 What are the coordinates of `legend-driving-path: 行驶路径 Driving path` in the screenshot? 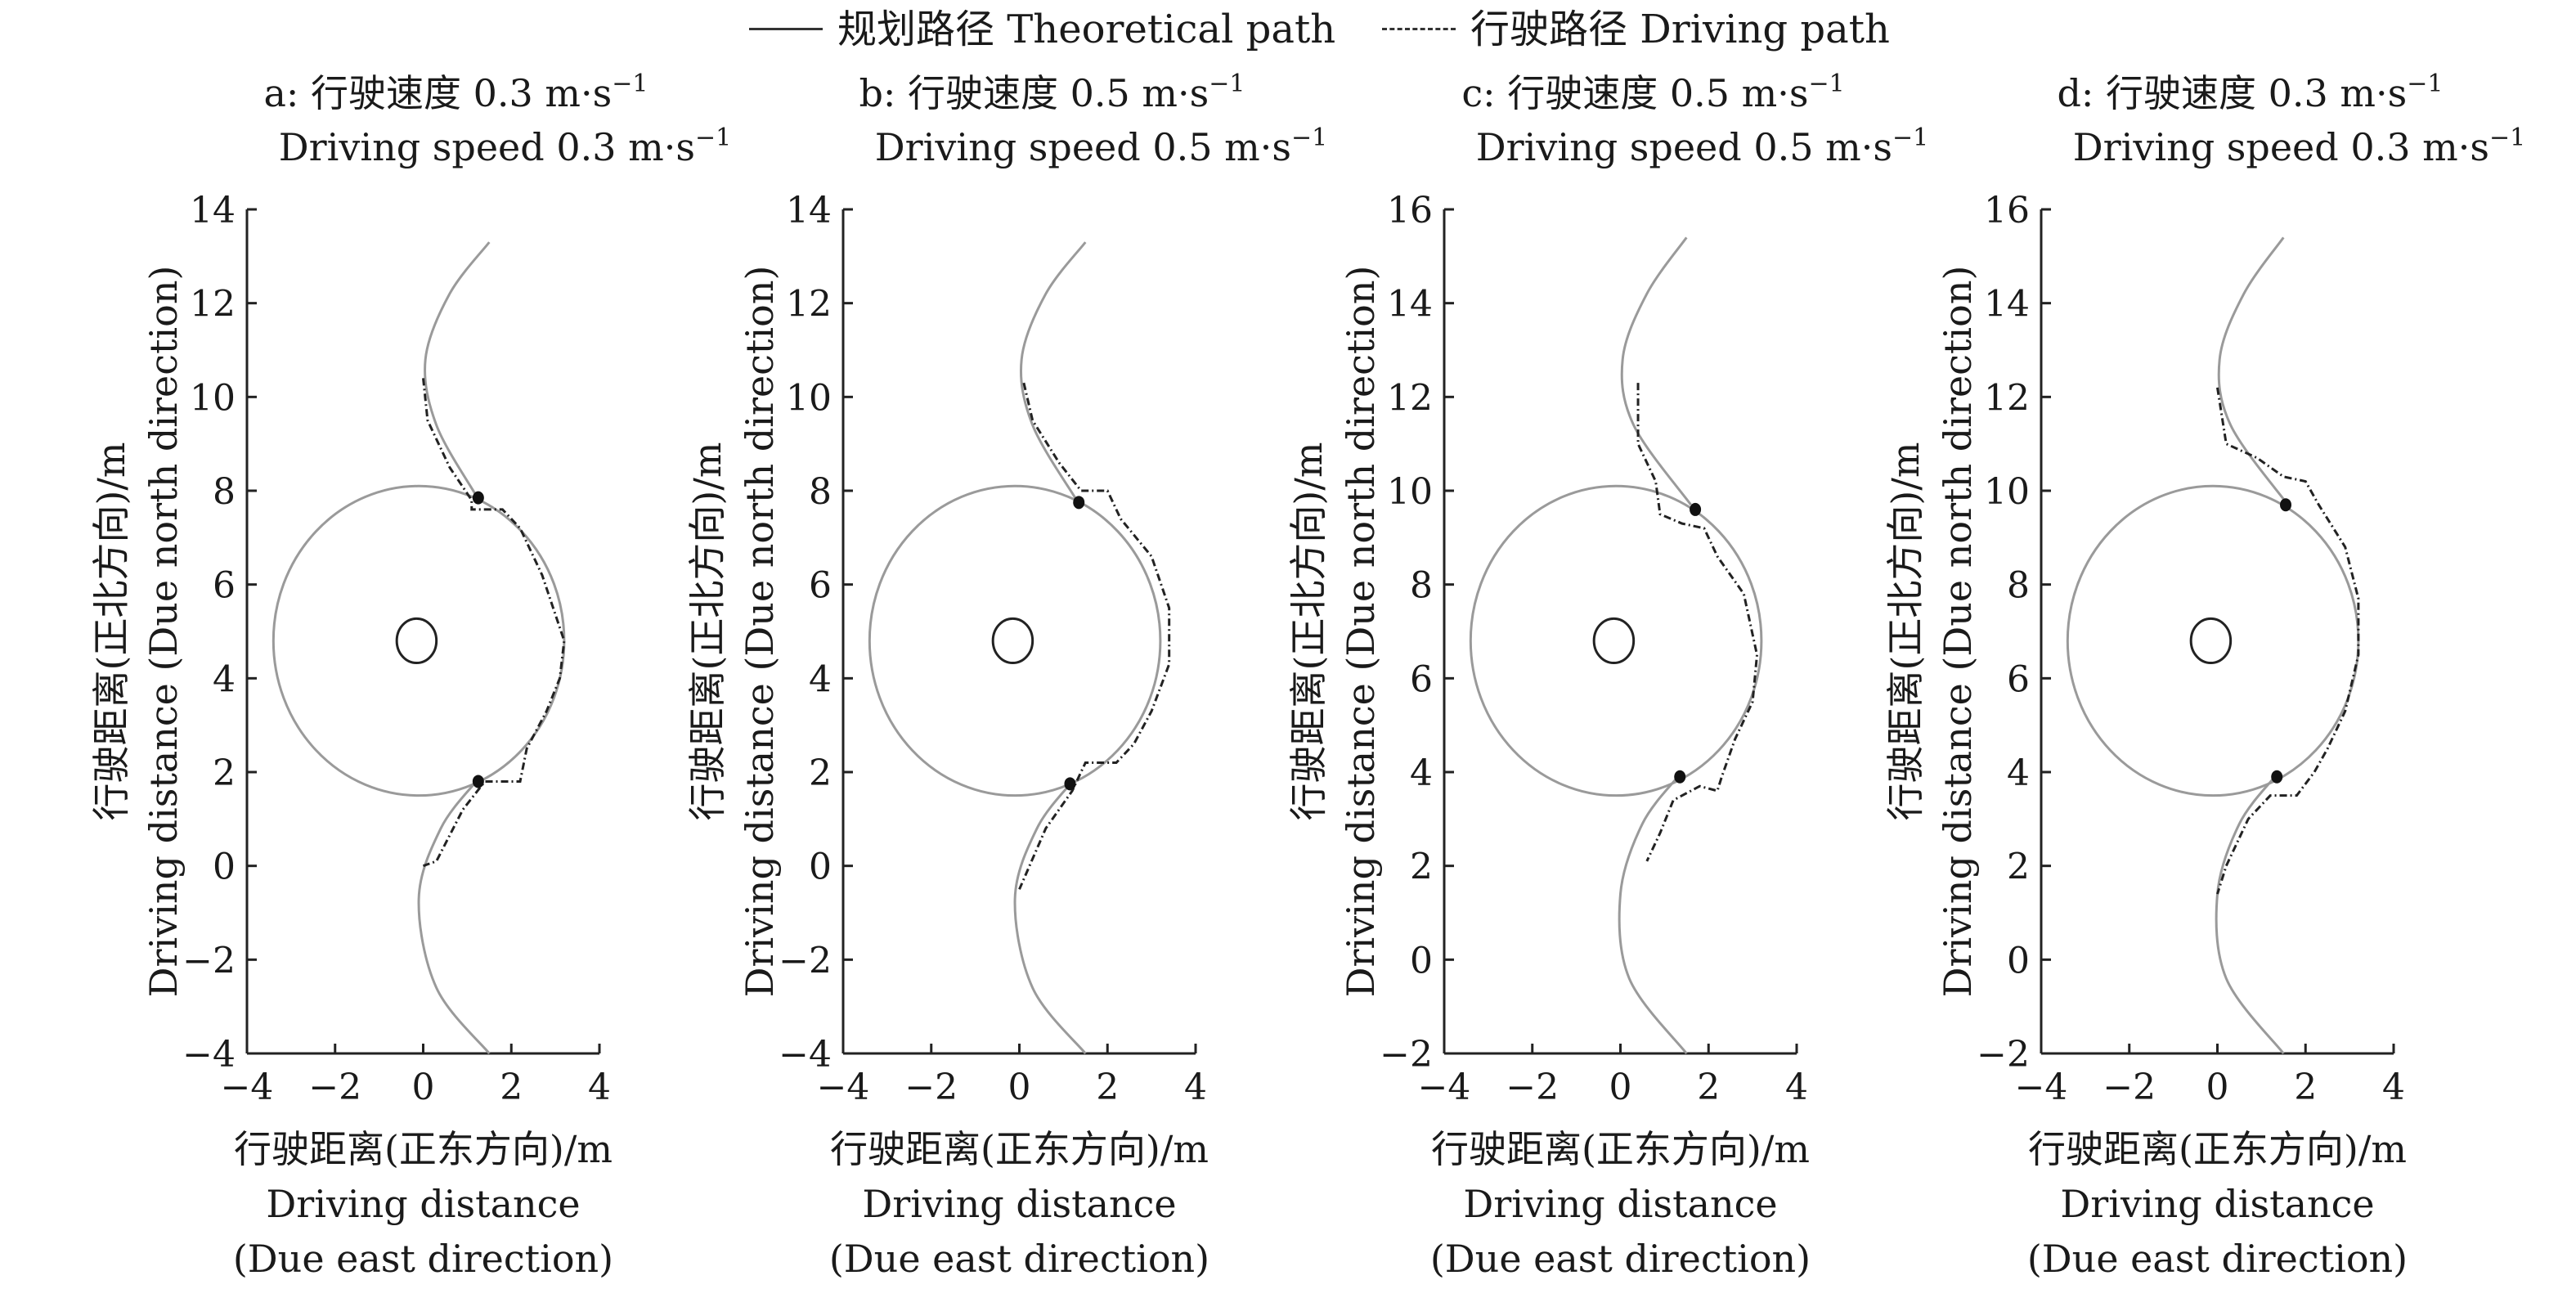 It's located at (1636, 29).